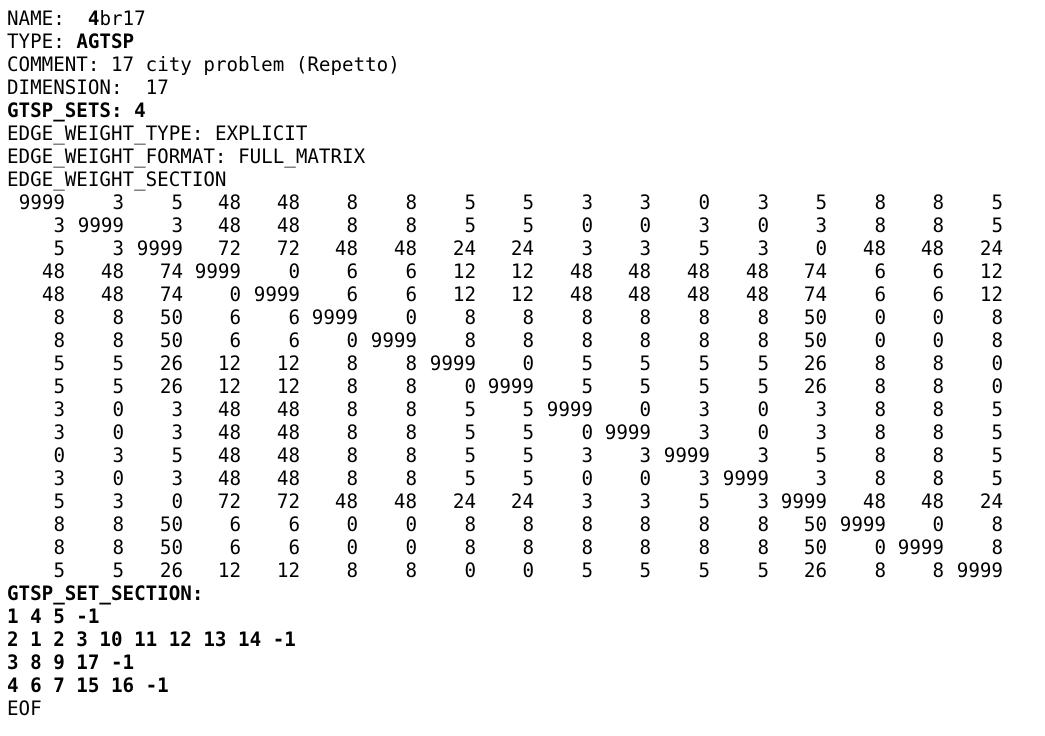 The height and width of the screenshot is (736, 1045). I want to click on gtsp-sets-value: 4, so click(140, 110).